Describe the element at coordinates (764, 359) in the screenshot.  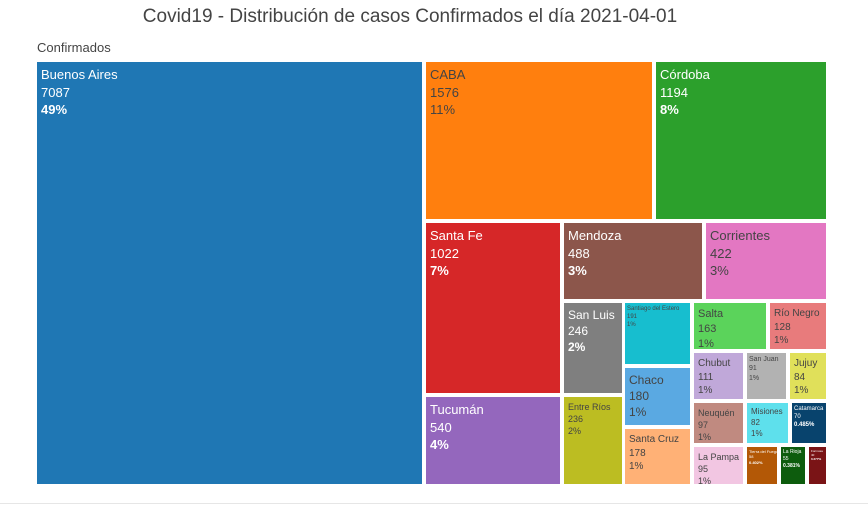
I see `tile-label: San Juan` at that location.